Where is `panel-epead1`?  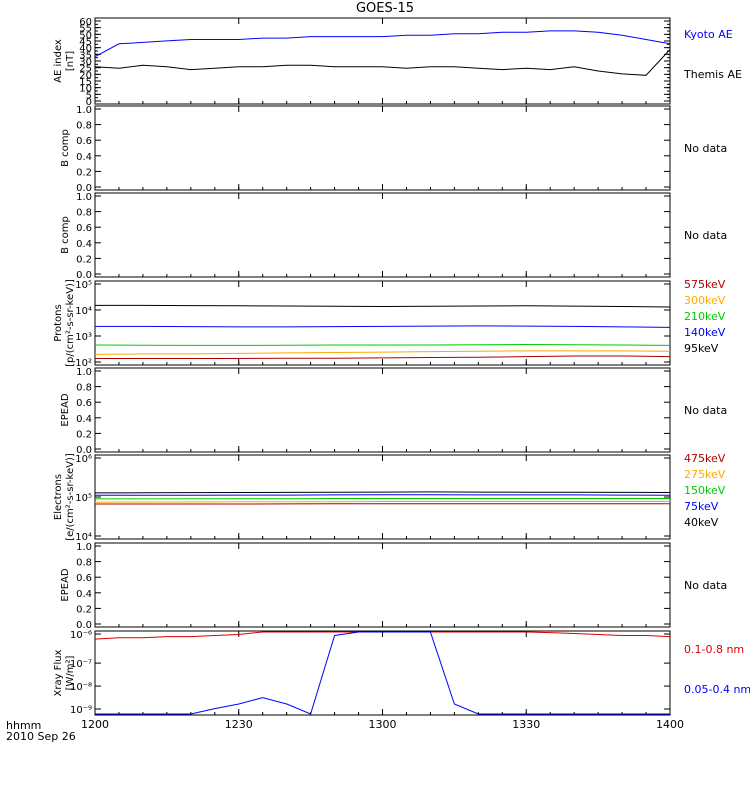 panel-epead1 is located at coordinates (382, 410).